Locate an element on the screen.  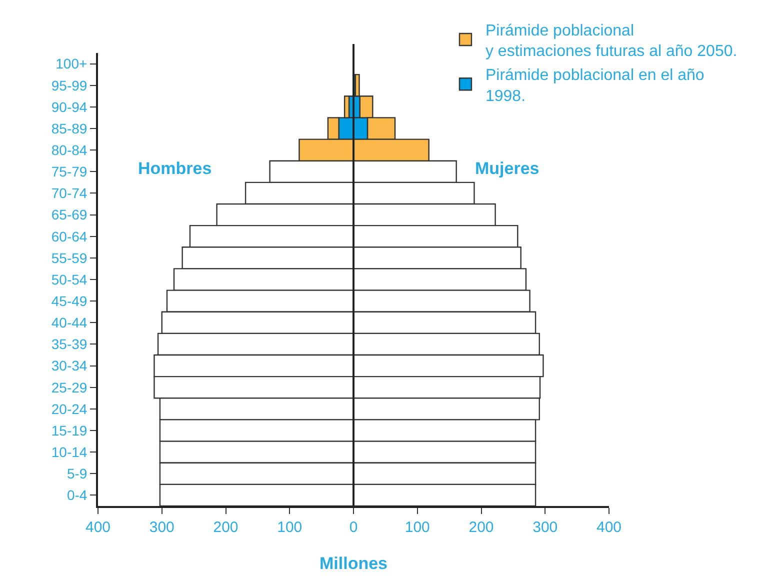
y-tick-label: 30-34 is located at coordinates (69, 366).